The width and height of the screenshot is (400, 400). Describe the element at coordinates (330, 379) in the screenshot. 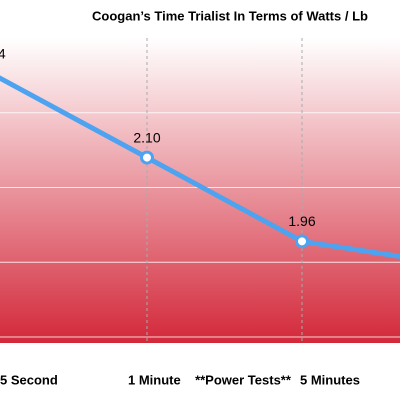

I see `x-tick-label: 5 Minutes` at that location.